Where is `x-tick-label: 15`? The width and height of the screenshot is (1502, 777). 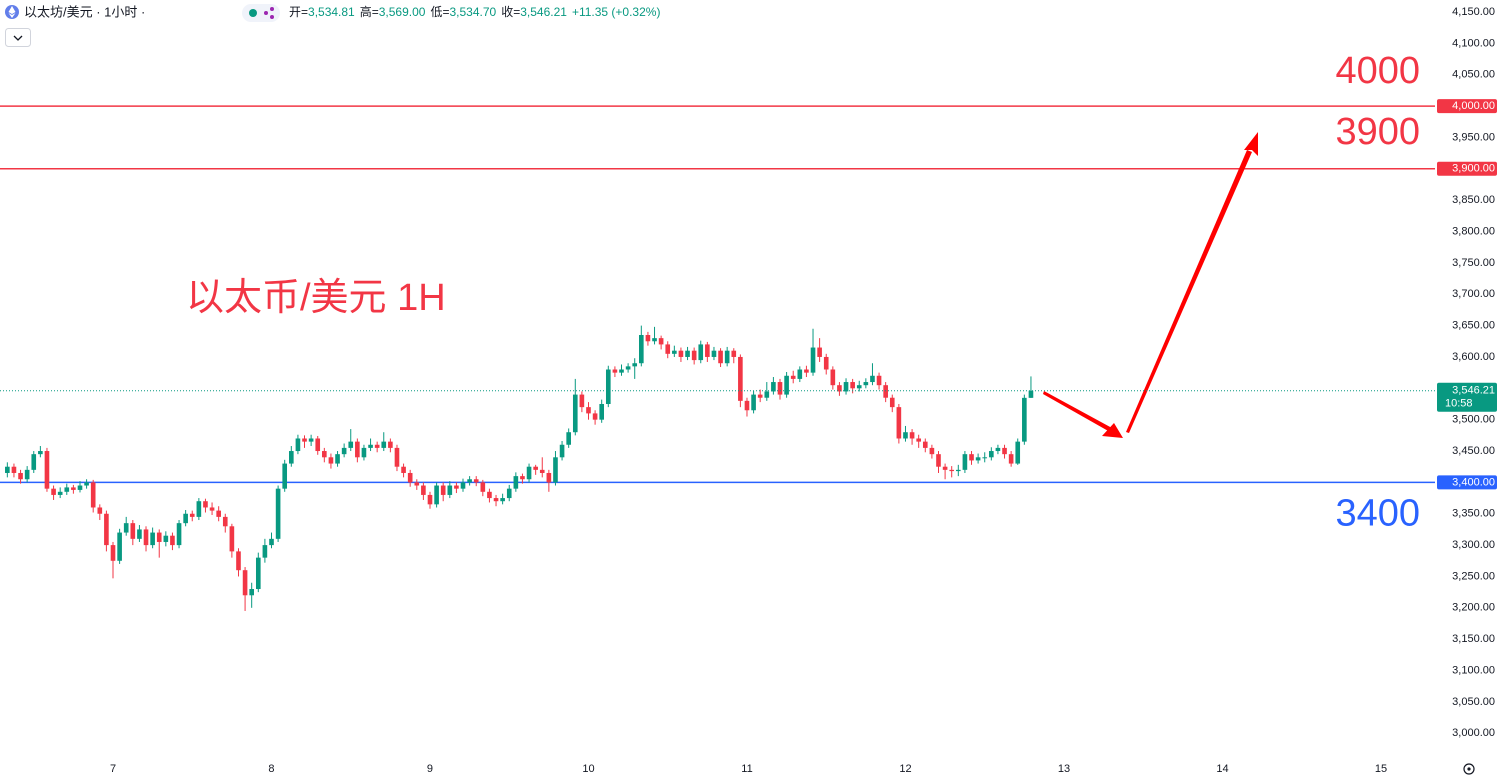
x-tick-label: 15 is located at coordinates (1381, 769).